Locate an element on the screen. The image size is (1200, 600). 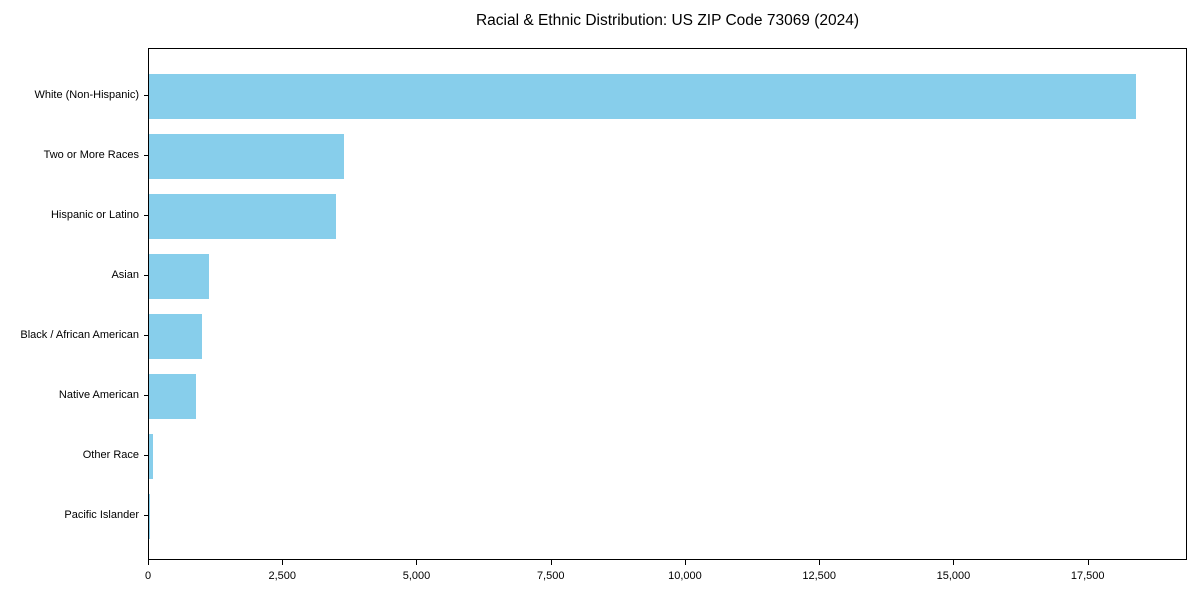
y-tick-label: Hispanic or Latino is located at coordinates (94, 215).